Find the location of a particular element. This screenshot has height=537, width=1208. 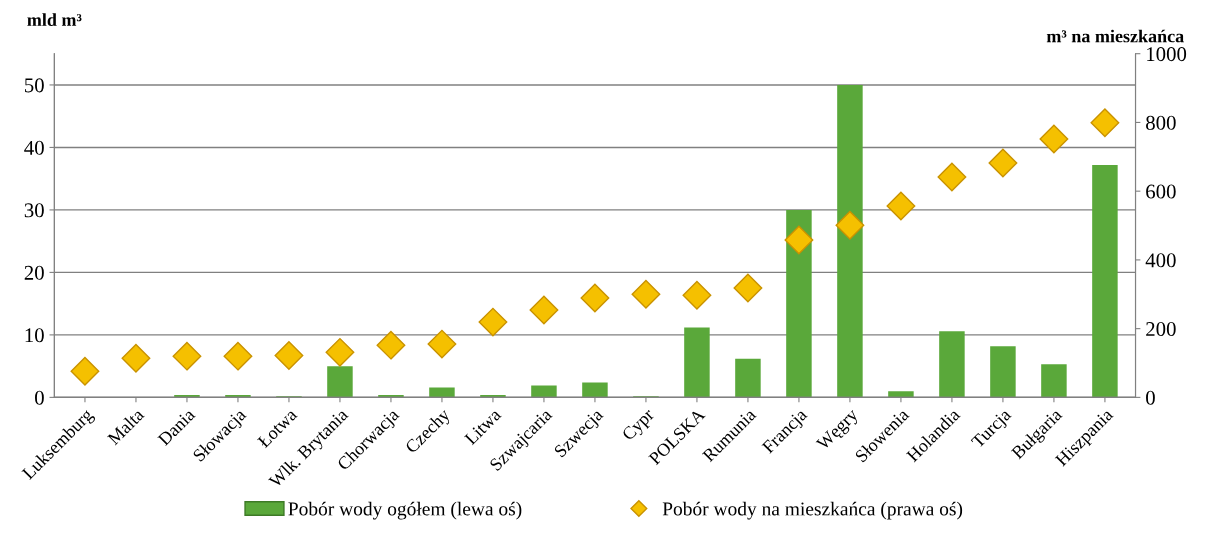

y-axis-title: mld m³ is located at coordinates (54, 19).